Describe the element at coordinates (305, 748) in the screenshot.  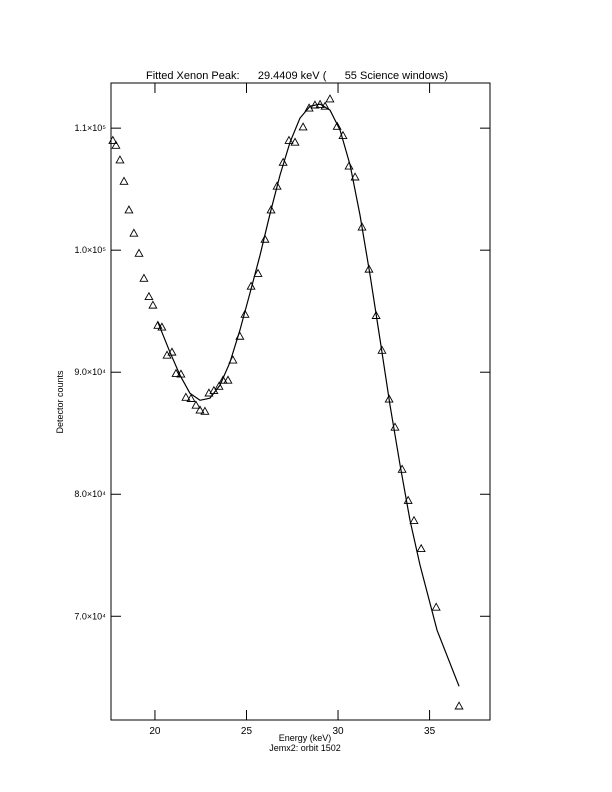
I see `subtitle: Jemx2: orbit 1502` at that location.